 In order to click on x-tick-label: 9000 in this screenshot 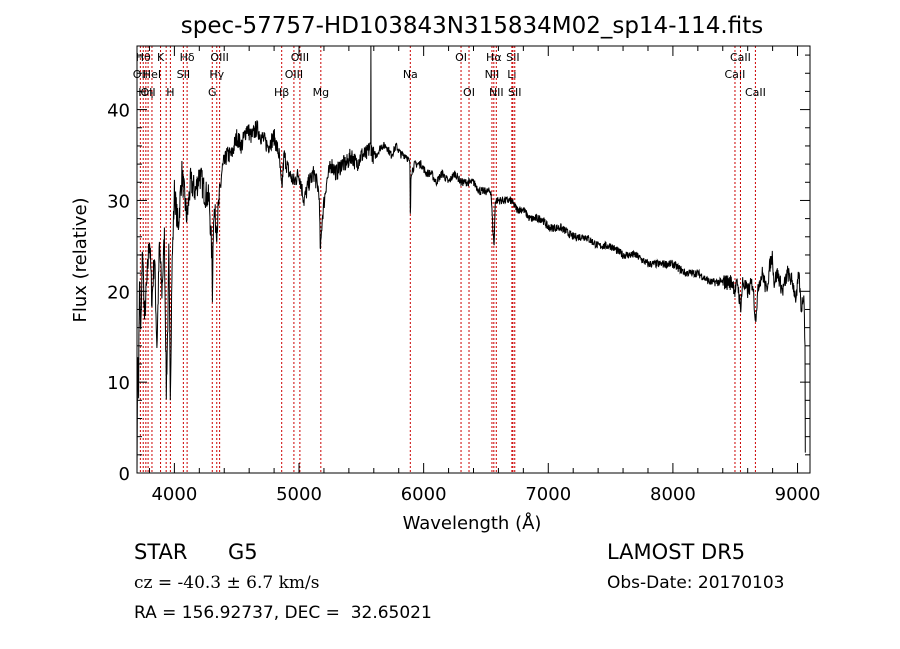, I will do `click(798, 494)`.